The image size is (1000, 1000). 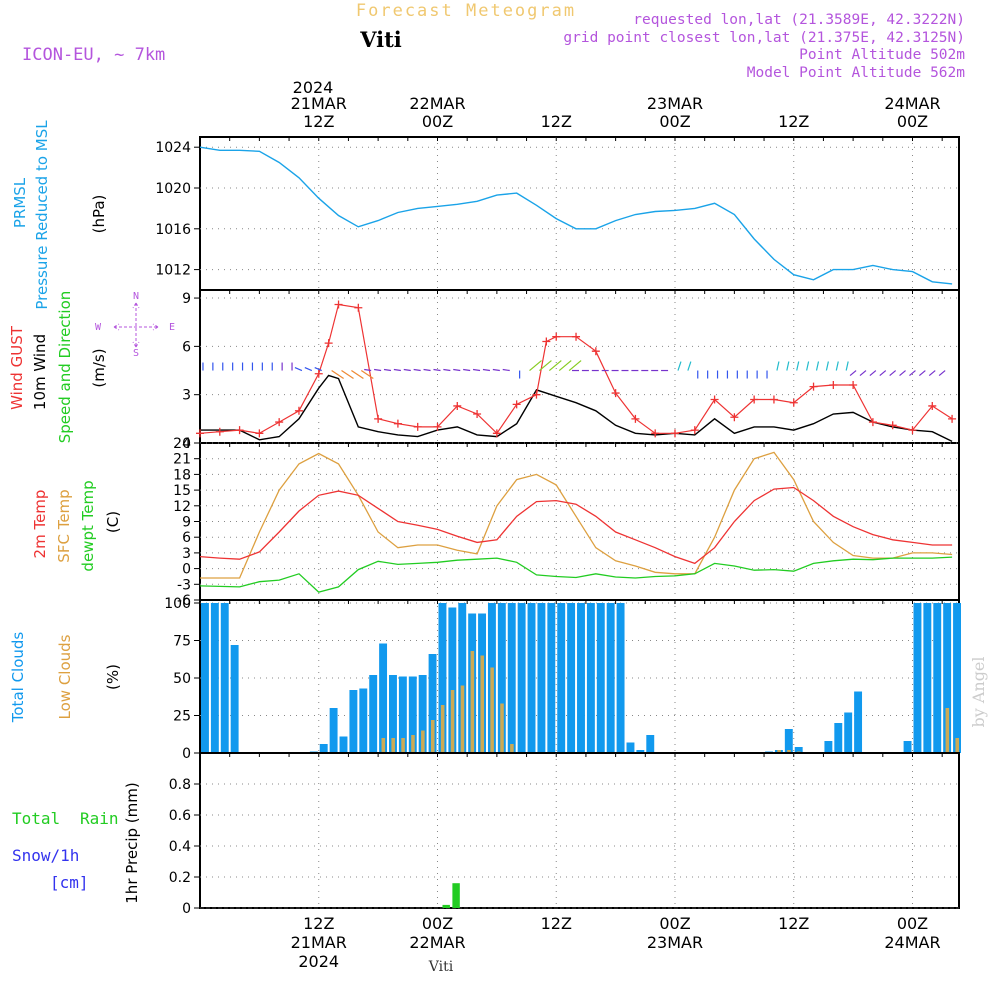 I want to click on wind-ytick-label: 0, so click(x=186, y=444).